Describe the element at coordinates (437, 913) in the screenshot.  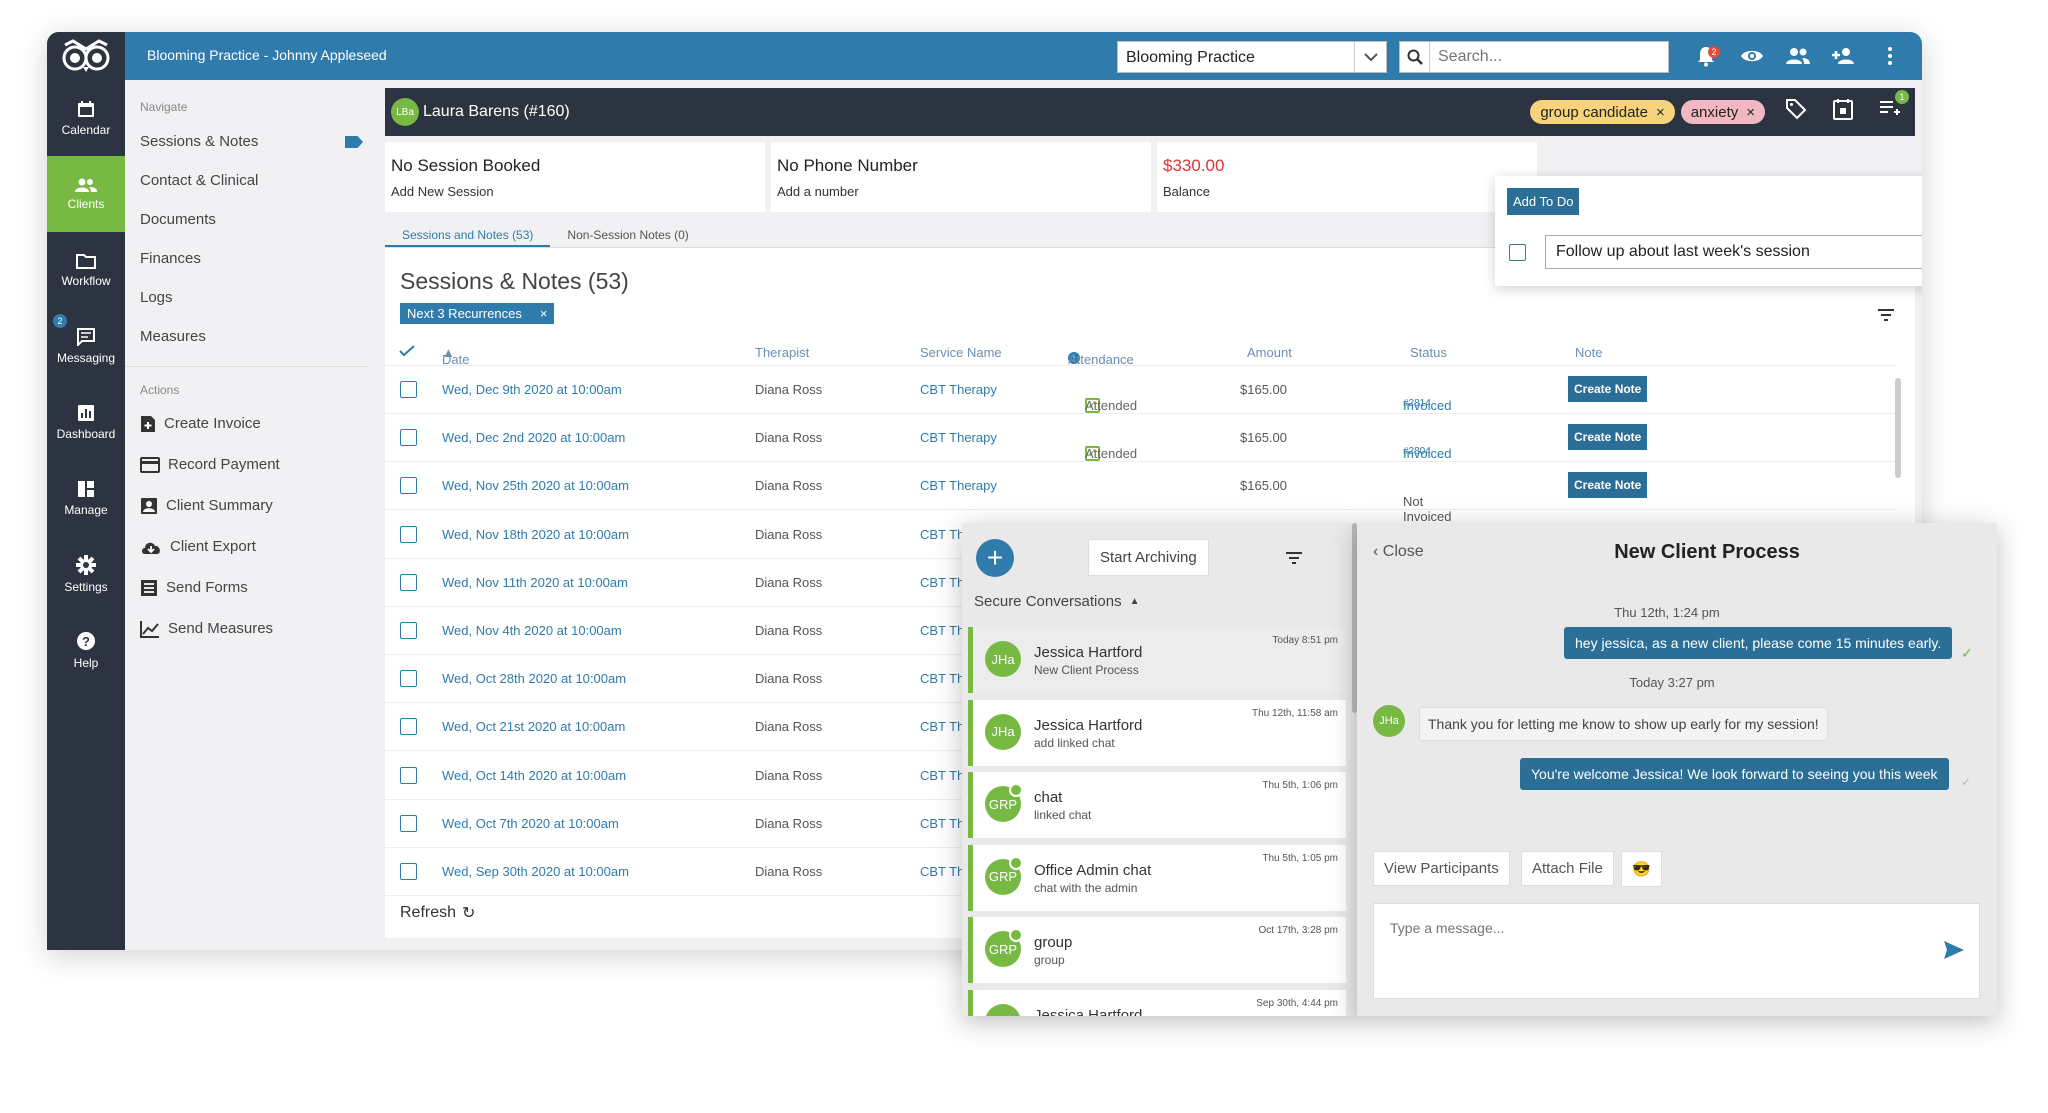
I see `refresh-button: Refresh ↻` at that location.